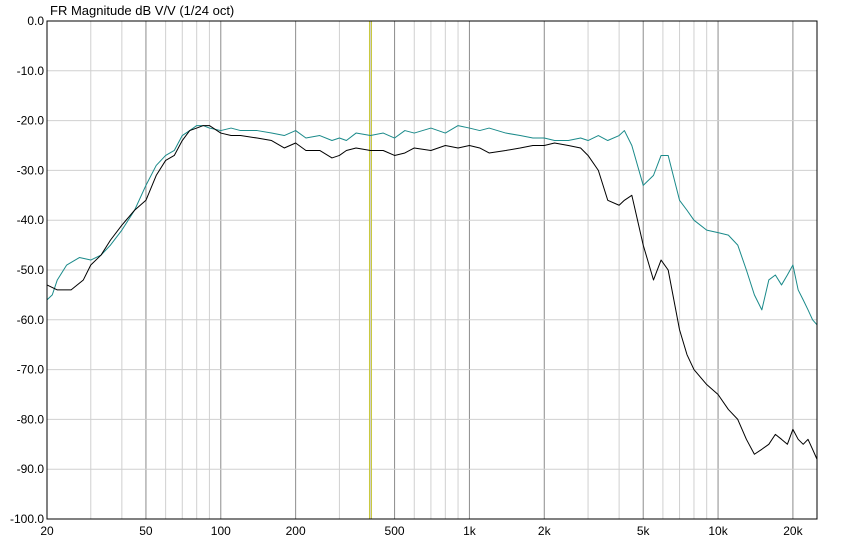 The height and width of the screenshot is (544, 841). Describe the element at coordinates (146, 531) in the screenshot. I see `x-tick-label: 50` at that location.